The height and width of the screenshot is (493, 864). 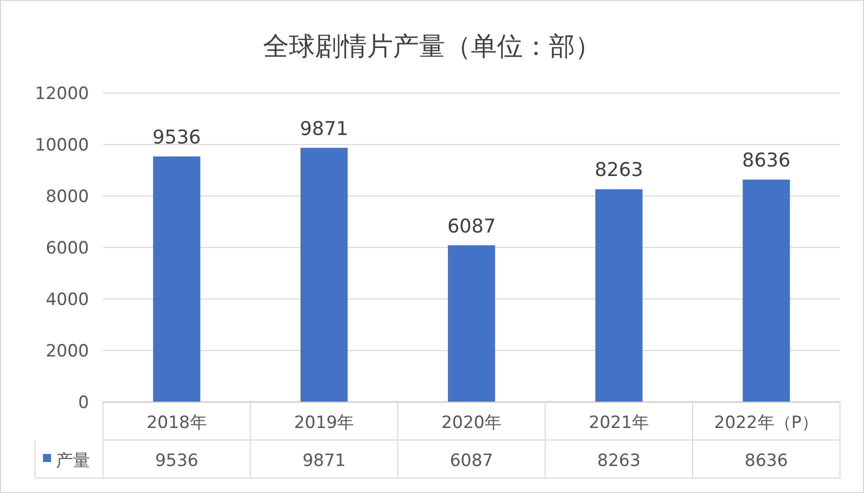 What do you see at coordinates (472, 461) in the screenshot?
I see `data-label: 6087` at bounding box center [472, 461].